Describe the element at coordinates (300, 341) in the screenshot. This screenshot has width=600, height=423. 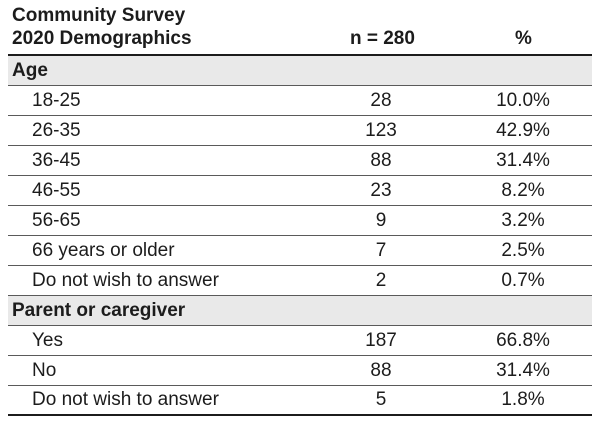
I see `table-row: Yes 187 66.8%` at that location.